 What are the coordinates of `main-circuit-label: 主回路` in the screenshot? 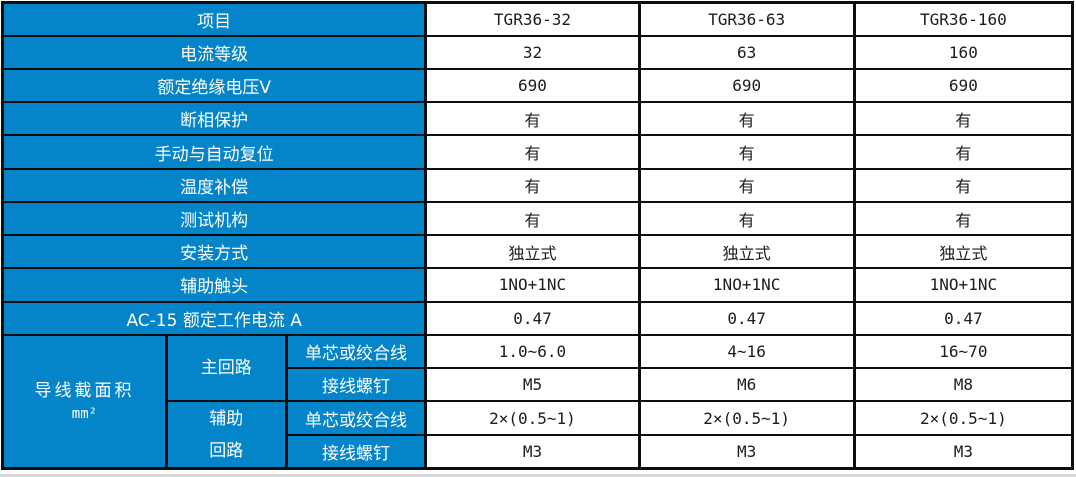 It's located at (226, 368).